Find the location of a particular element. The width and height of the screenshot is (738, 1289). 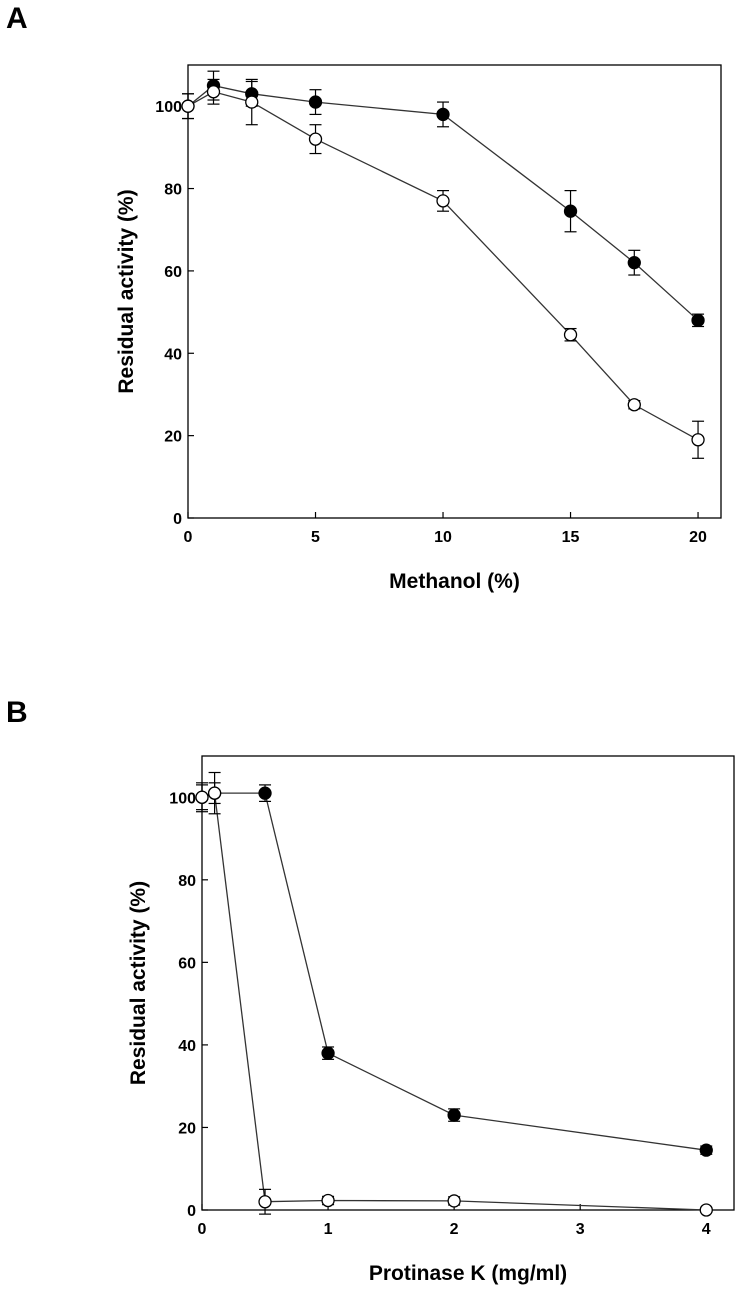

x-tick-label: 5 is located at coordinates (315, 537).